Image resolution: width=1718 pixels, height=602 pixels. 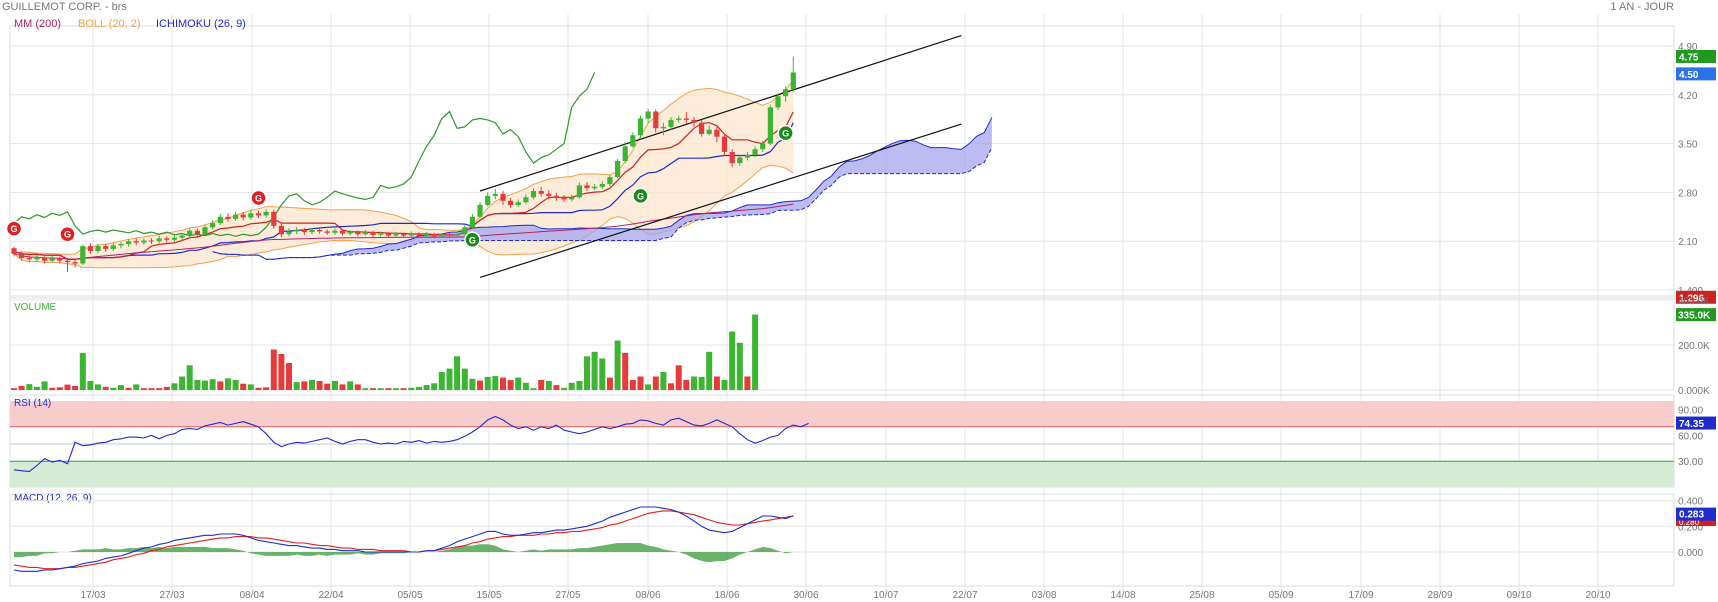 I want to click on rsi-badge-text: 74.35, so click(x=1691, y=424).